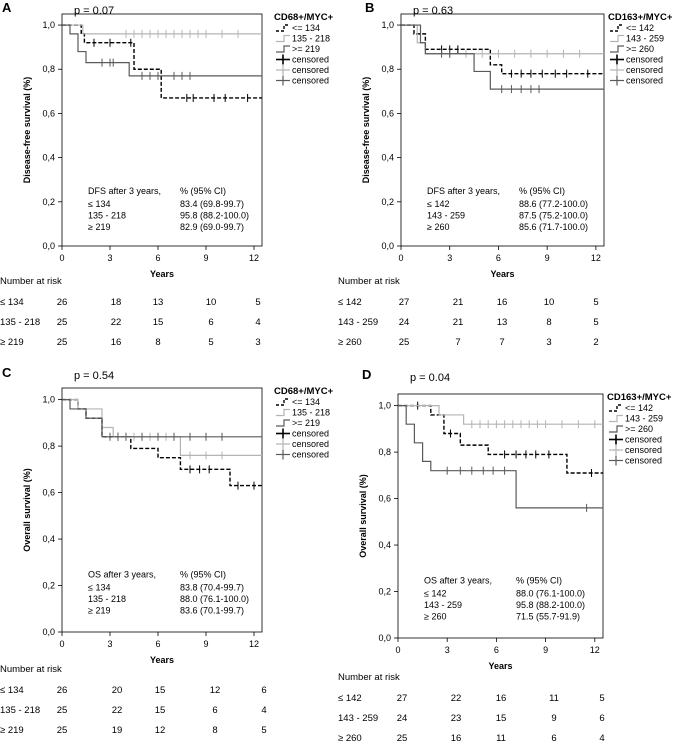 The height and width of the screenshot is (747, 685). What do you see at coordinates (254, 258) in the screenshot?
I see `x-tick-label: 12` at bounding box center [254, 258].